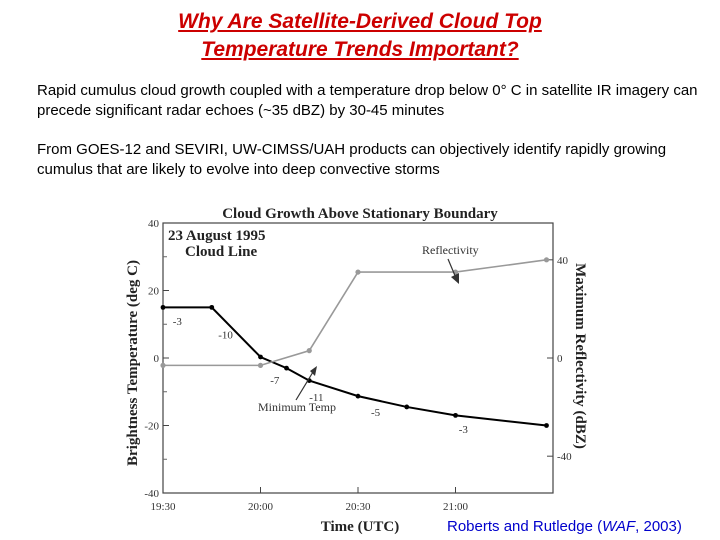 The width and height of the screenshot is (720, 540). Describe the element at coordinates (563, 261) in the screenshot. I see `y-right-tick-label: 40` at that location.